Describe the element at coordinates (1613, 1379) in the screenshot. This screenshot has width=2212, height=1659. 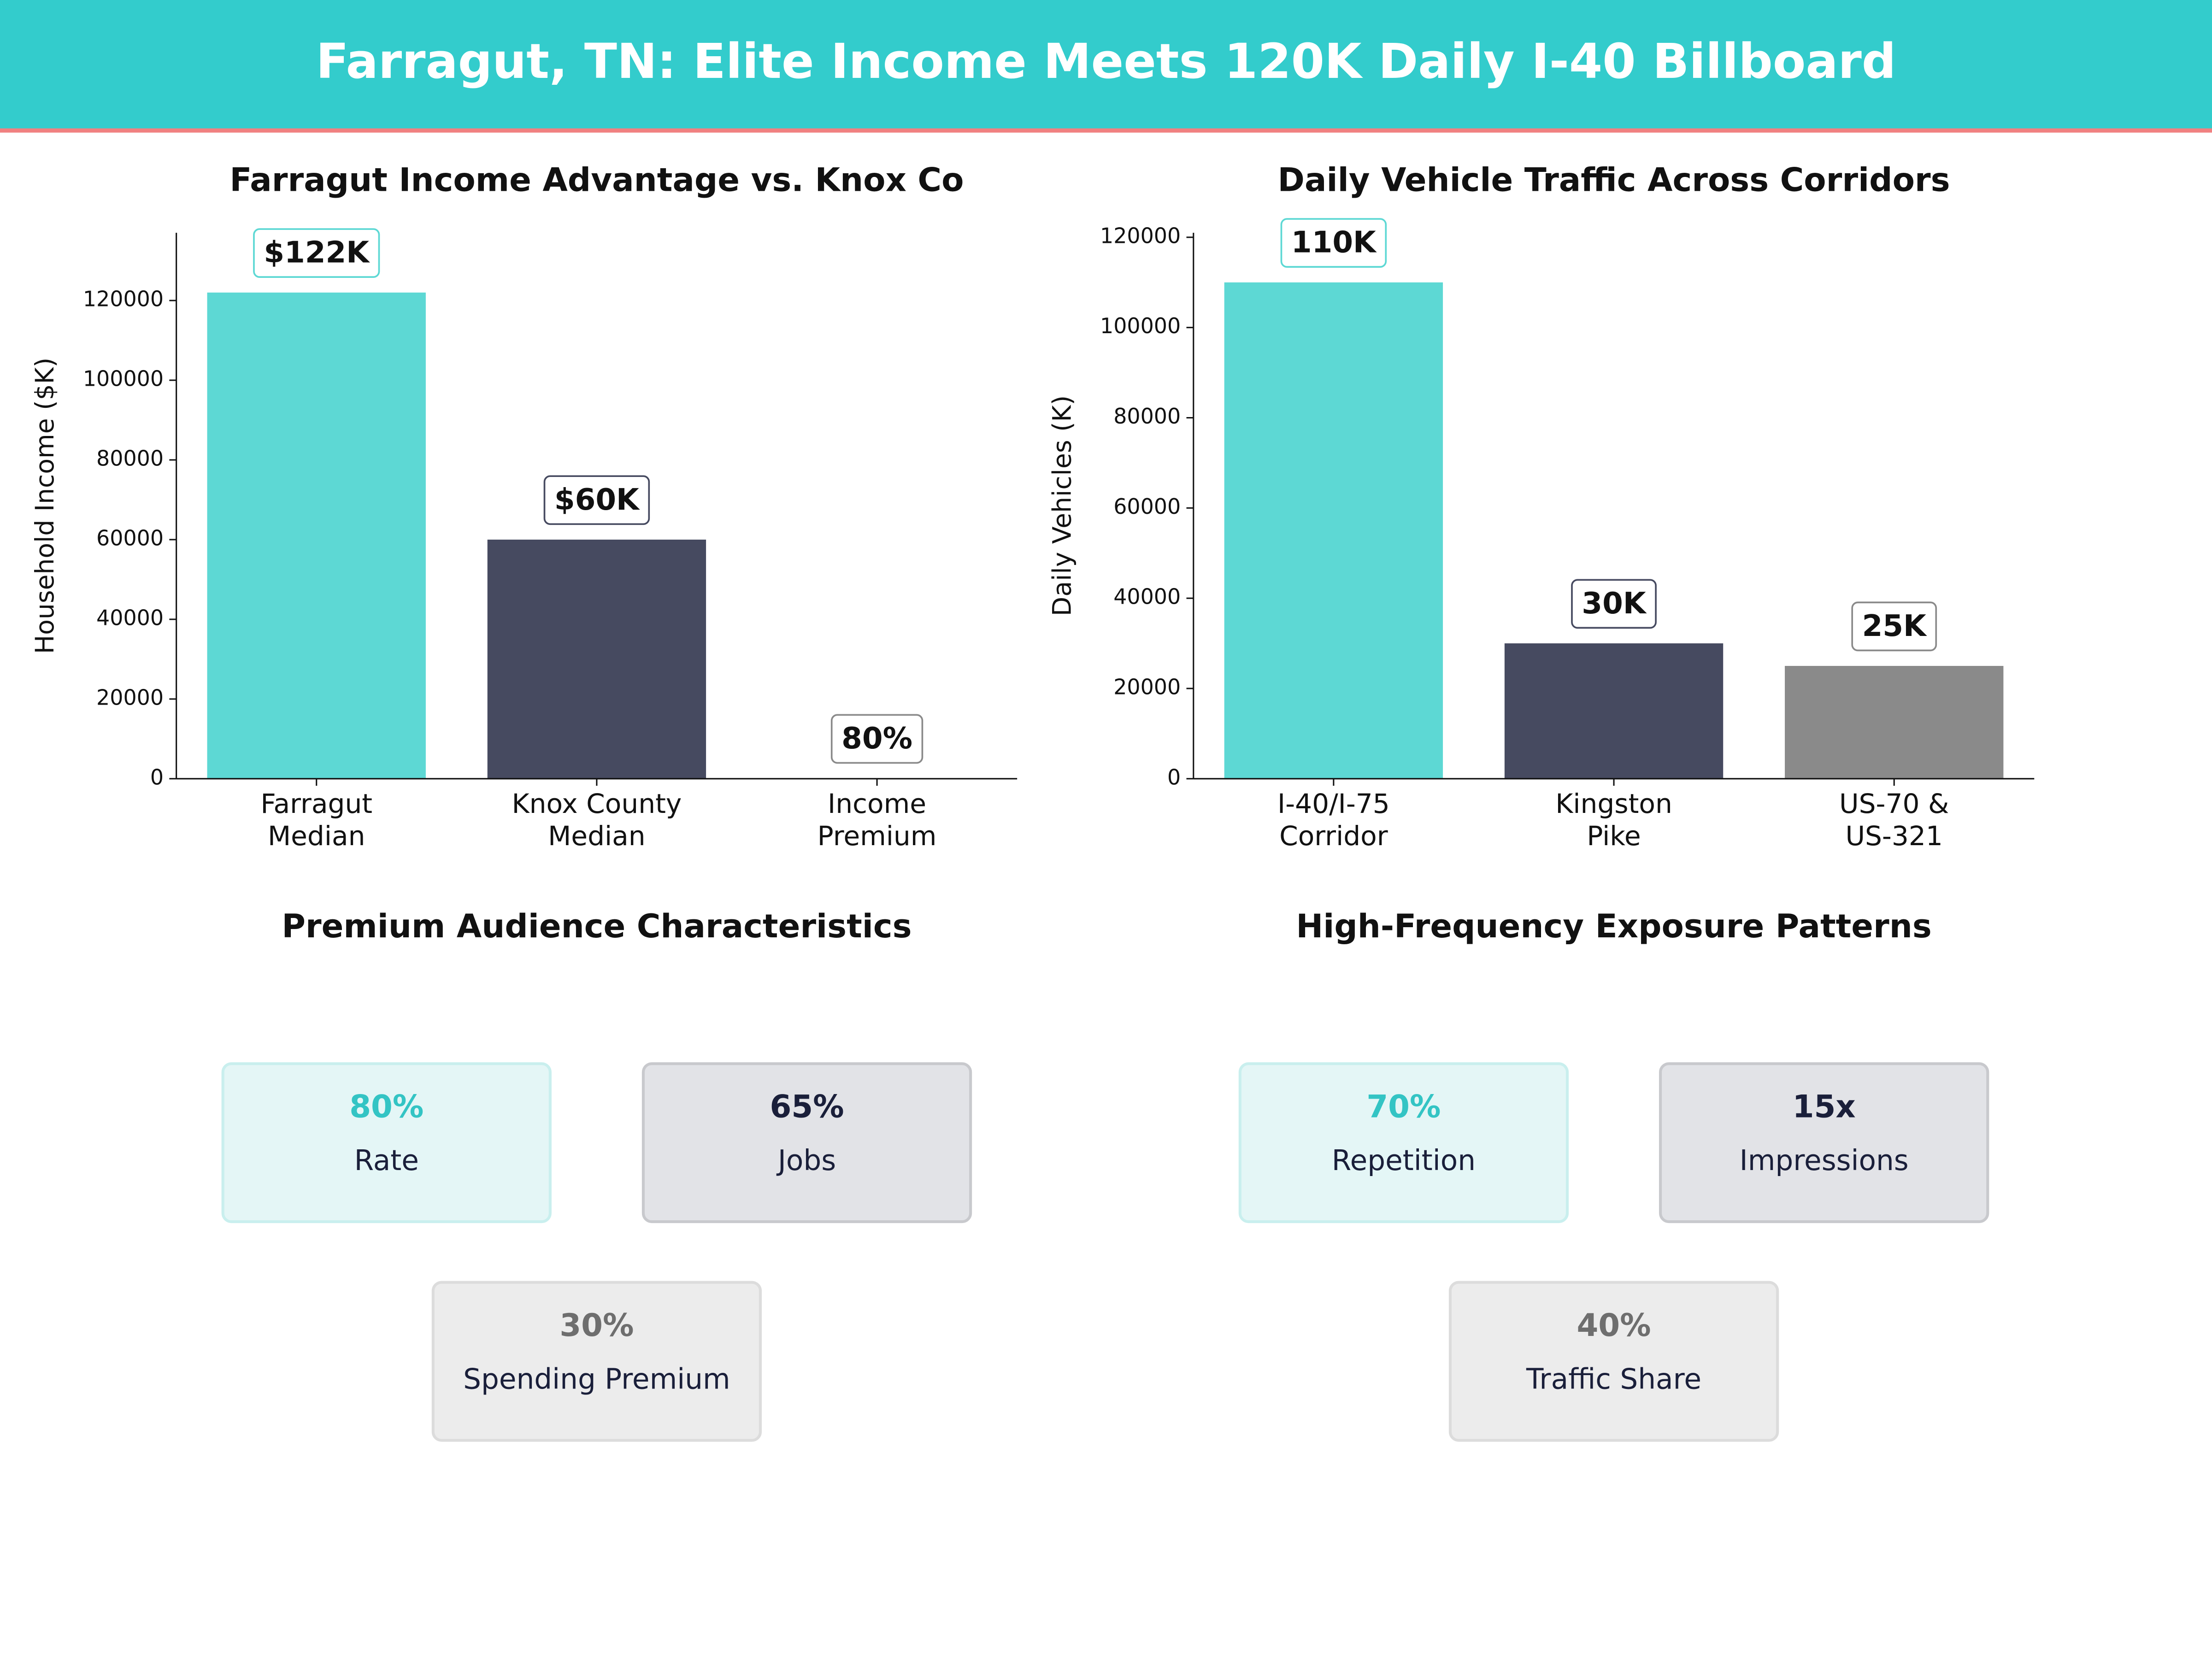
I see `card-label: Traffic Share` at that location.